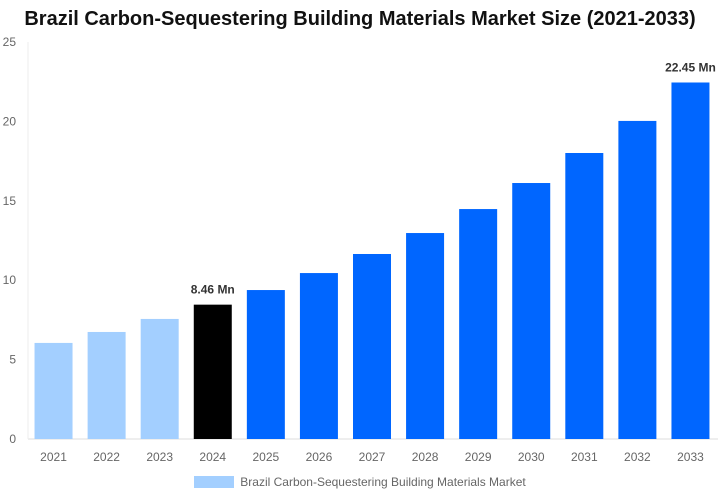 Image resolution: width=720 pixels, height=500 pixels. What do you see at coordinates (690, 260) in the screenshot?
I see `bar-2033` at bounding box center [690, 260].